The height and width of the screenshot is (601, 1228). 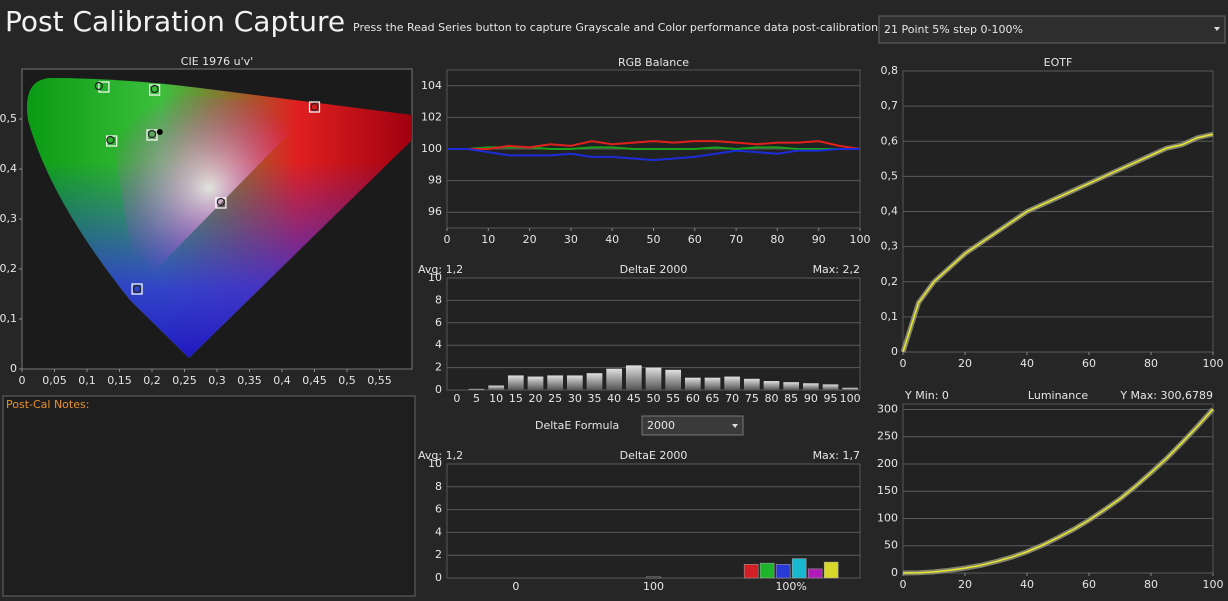 I want to click on y-tick-label: 250, so click(x=887, y=436).